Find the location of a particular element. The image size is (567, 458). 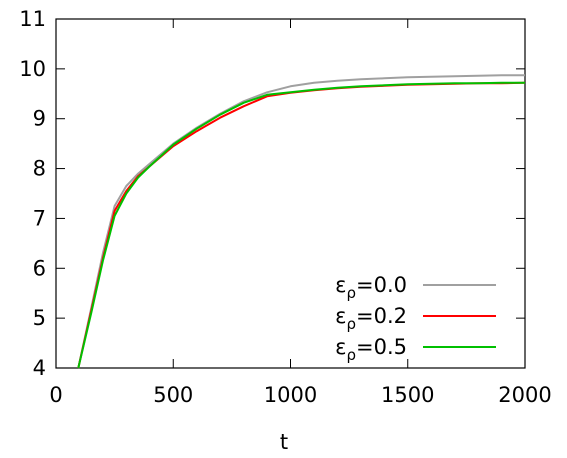

x-tick-label: 1000 is located at coordinates (290, 395).